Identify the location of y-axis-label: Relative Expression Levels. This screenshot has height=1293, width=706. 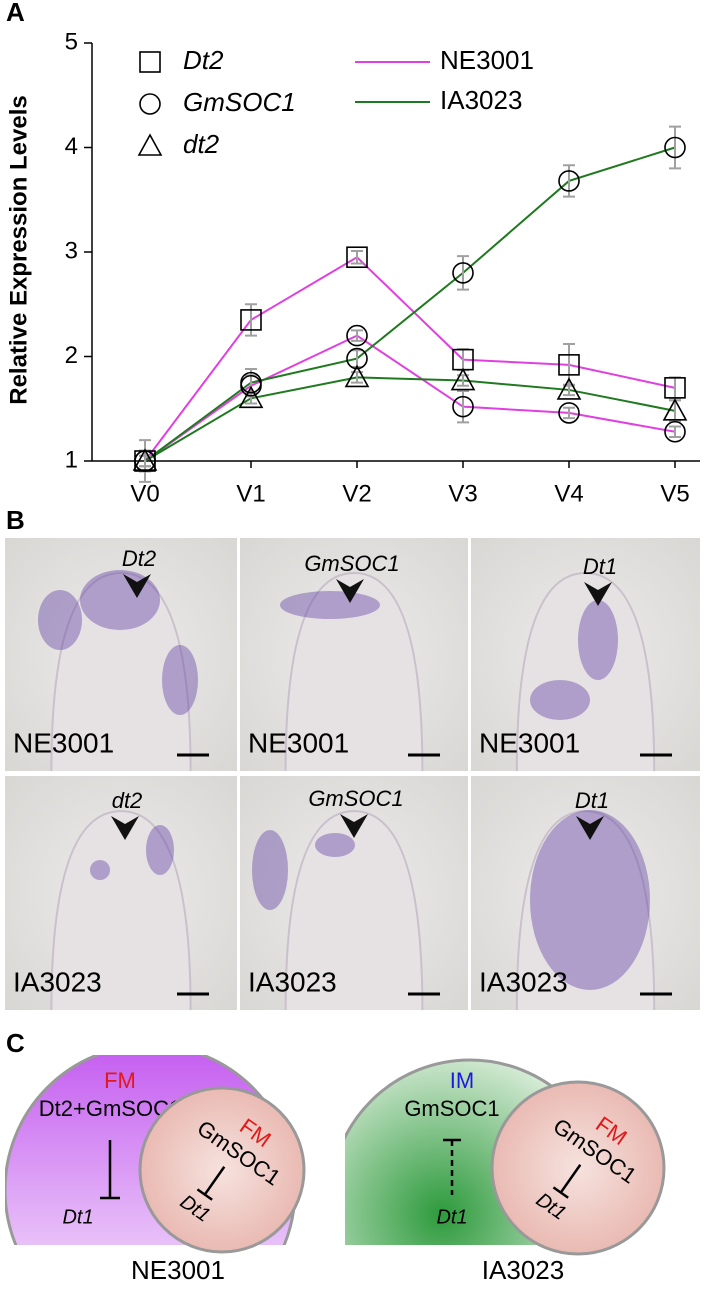
(18, 250).